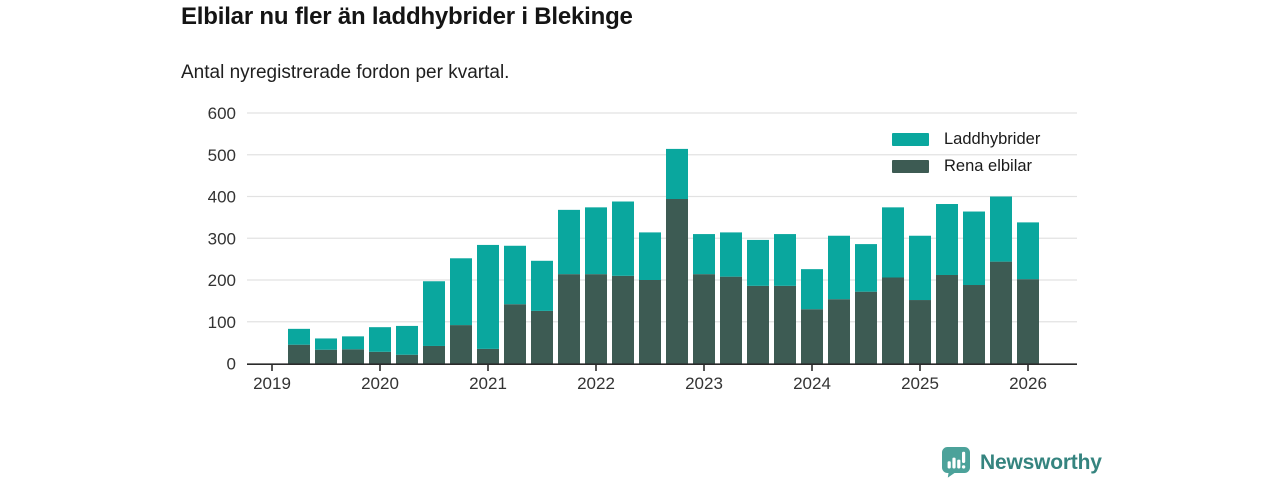  I want to click on y-axis-label: 400, so click(222, 197).